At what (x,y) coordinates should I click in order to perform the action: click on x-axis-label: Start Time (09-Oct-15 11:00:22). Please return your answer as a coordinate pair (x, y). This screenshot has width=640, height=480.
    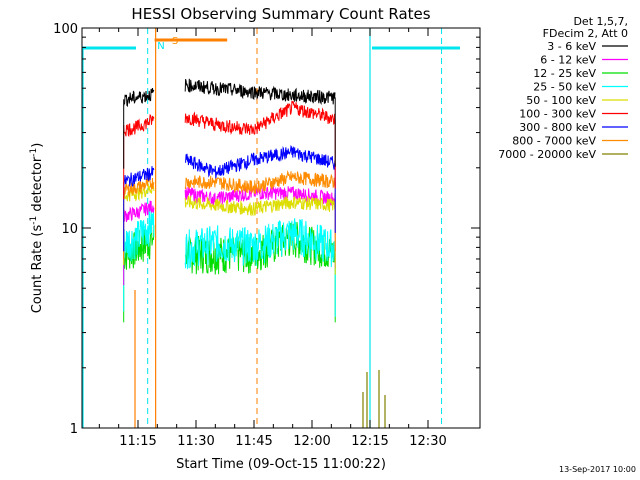
    Looking at the image, I should click on (281, 464).